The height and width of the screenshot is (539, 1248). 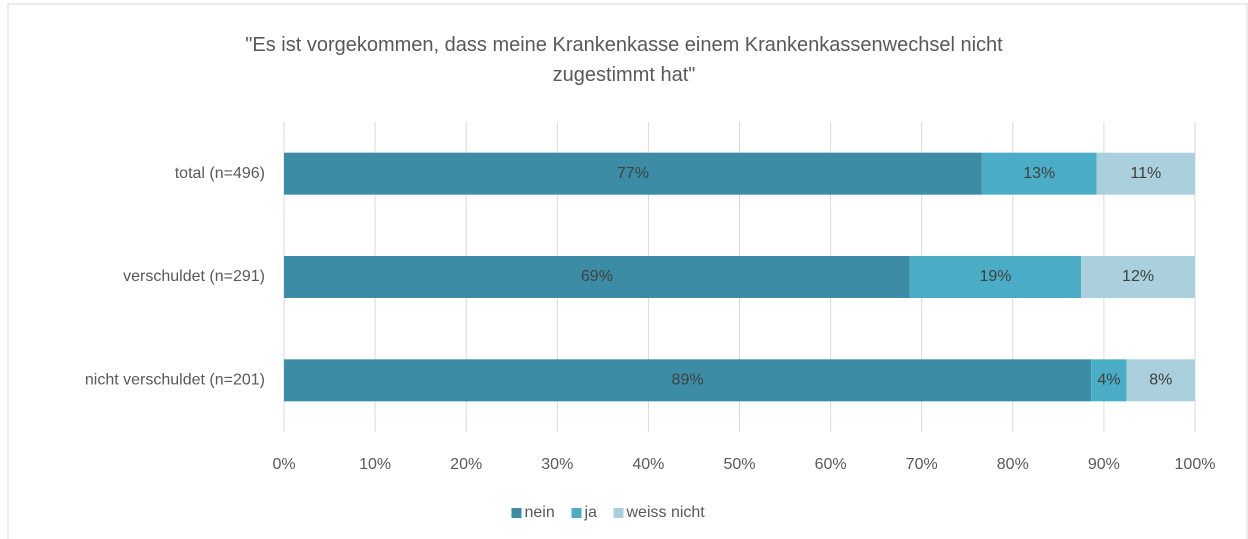 I want to click on x-tick-label: 30%, so click(x=557, y=464).